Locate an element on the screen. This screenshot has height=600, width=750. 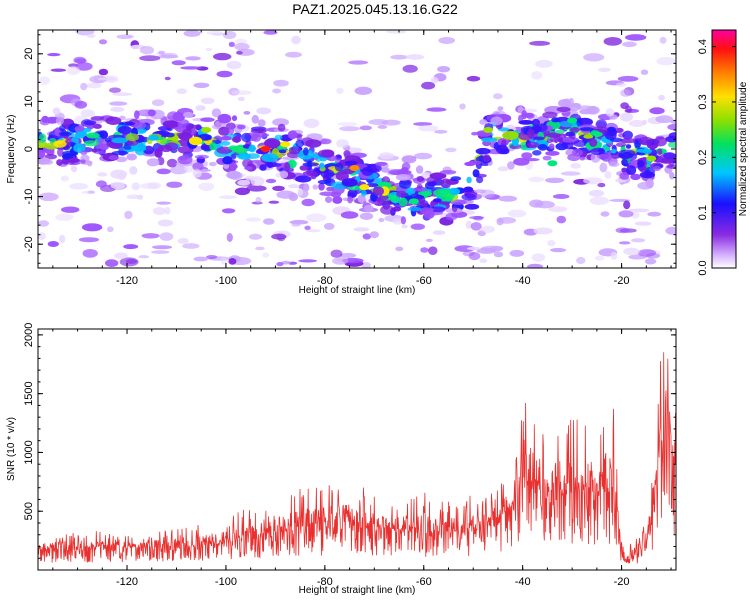
x-tick-label: -20 is located at coordinates (622, 582).